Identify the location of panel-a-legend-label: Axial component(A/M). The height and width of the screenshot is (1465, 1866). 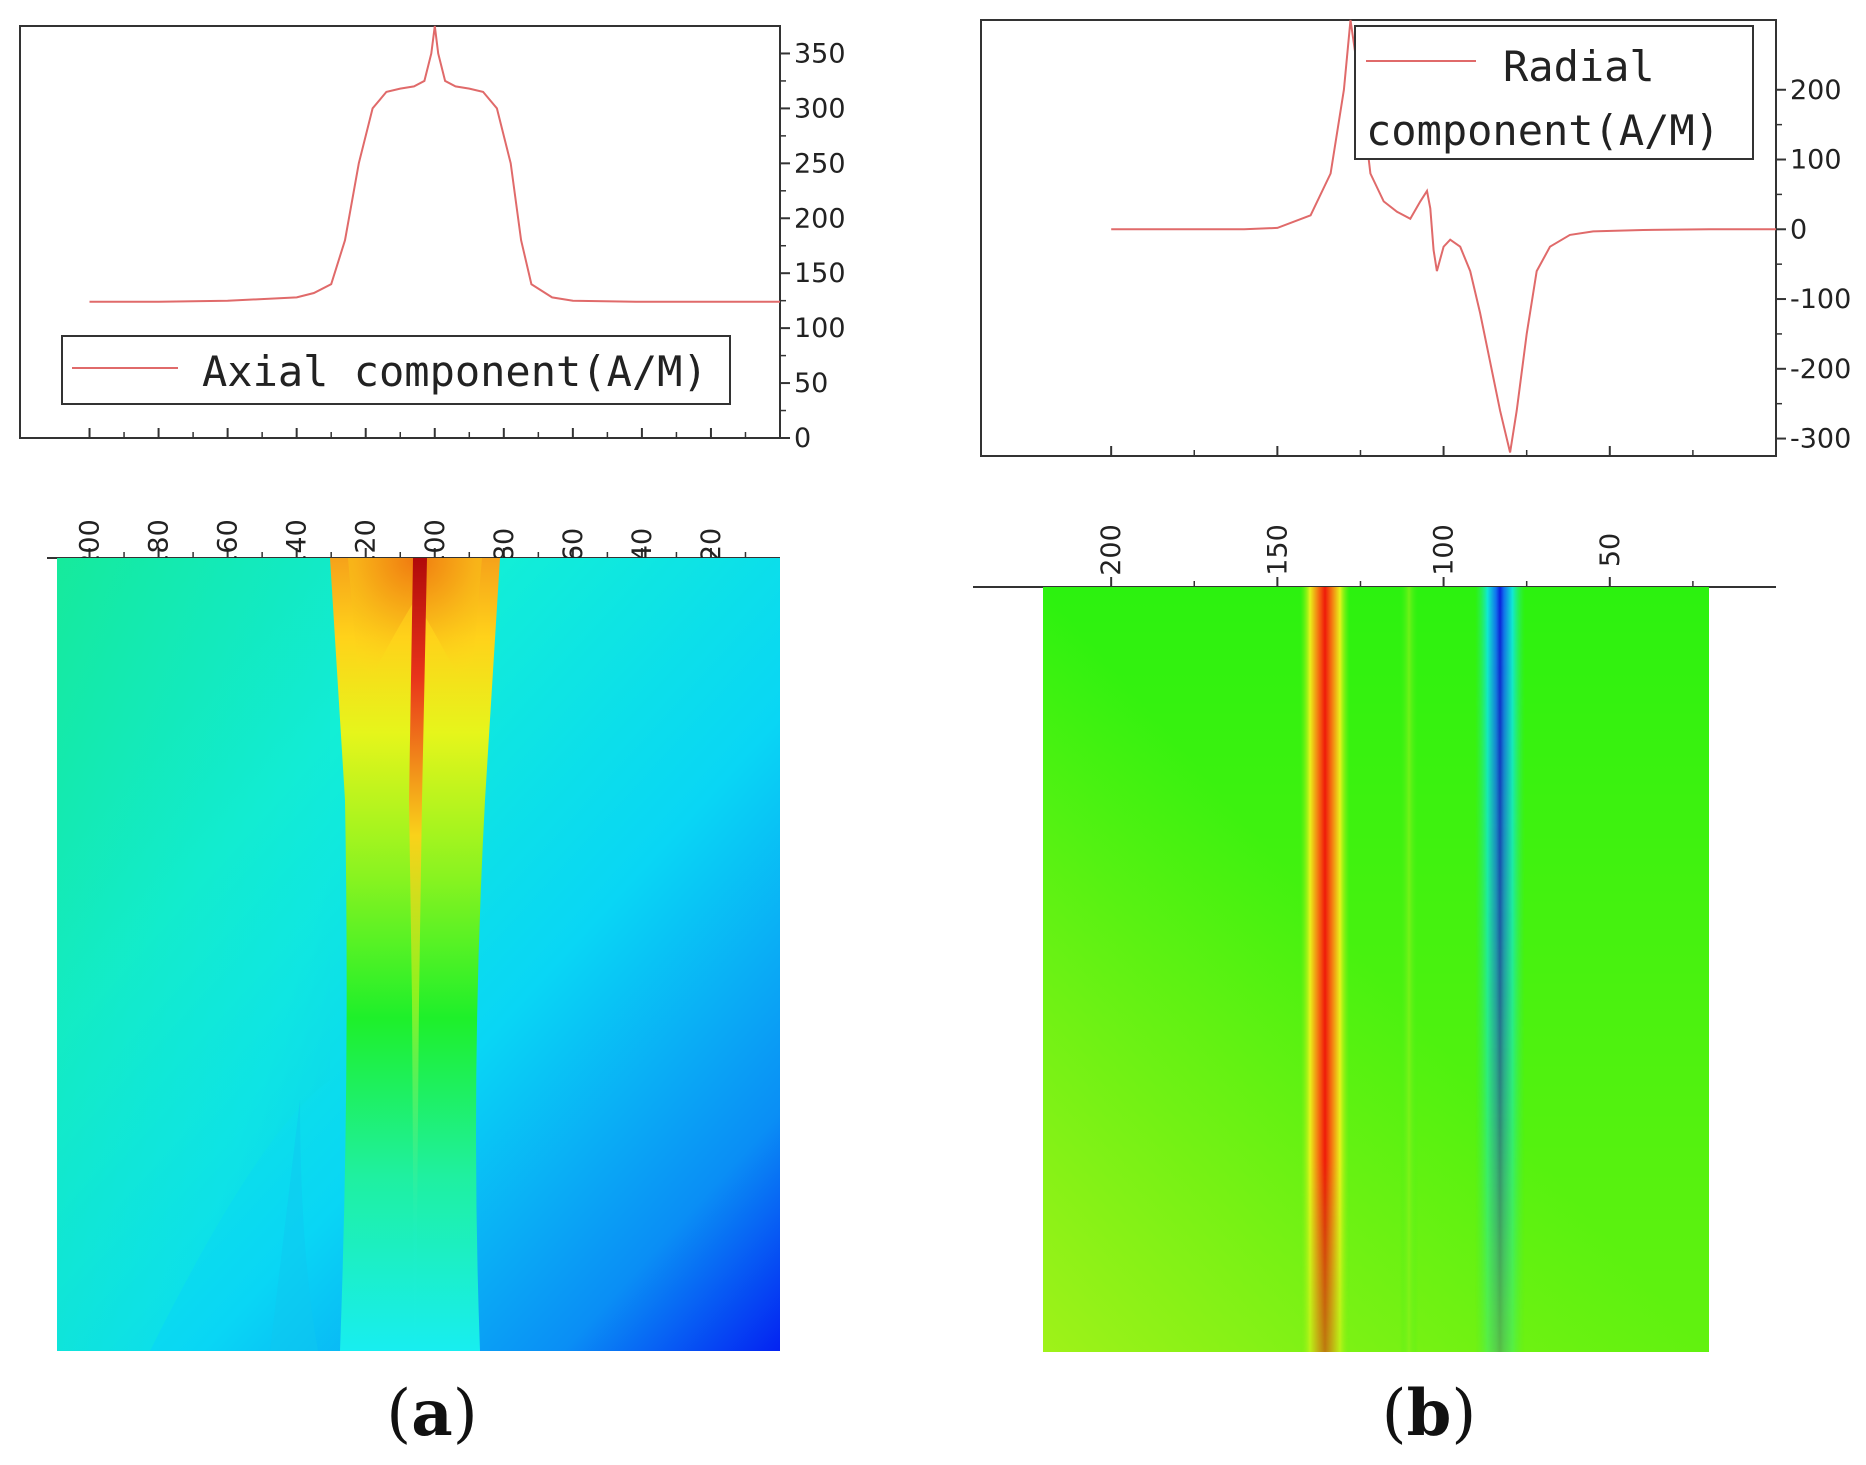
(455, 371).